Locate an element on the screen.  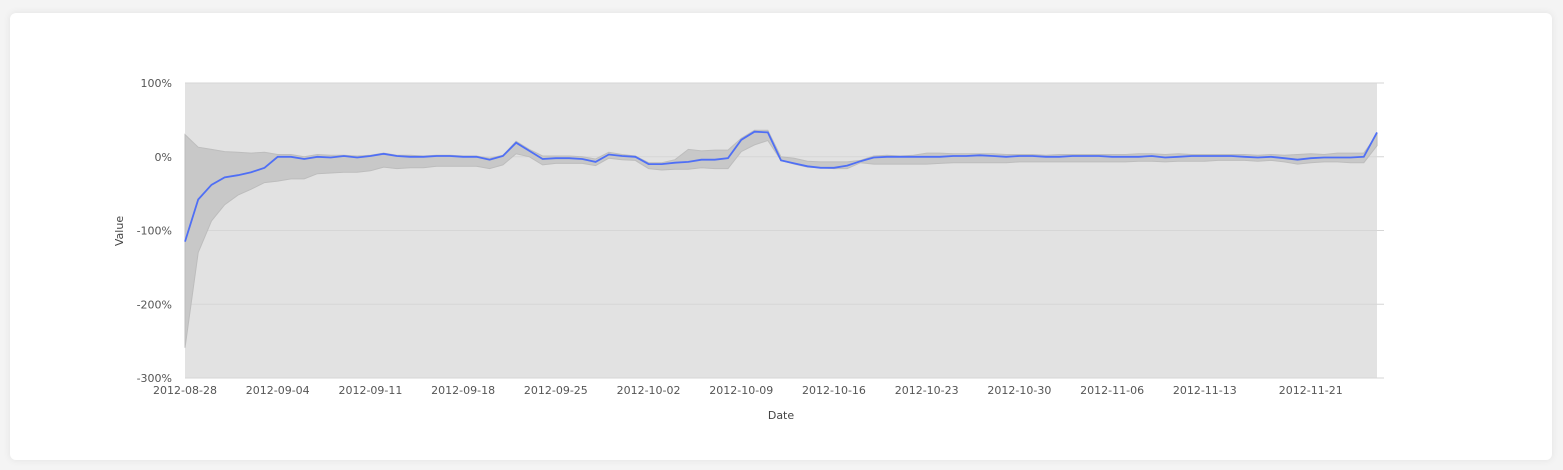
x-tick-label: 2012-11-21 is located at coordinates (1311, 390).